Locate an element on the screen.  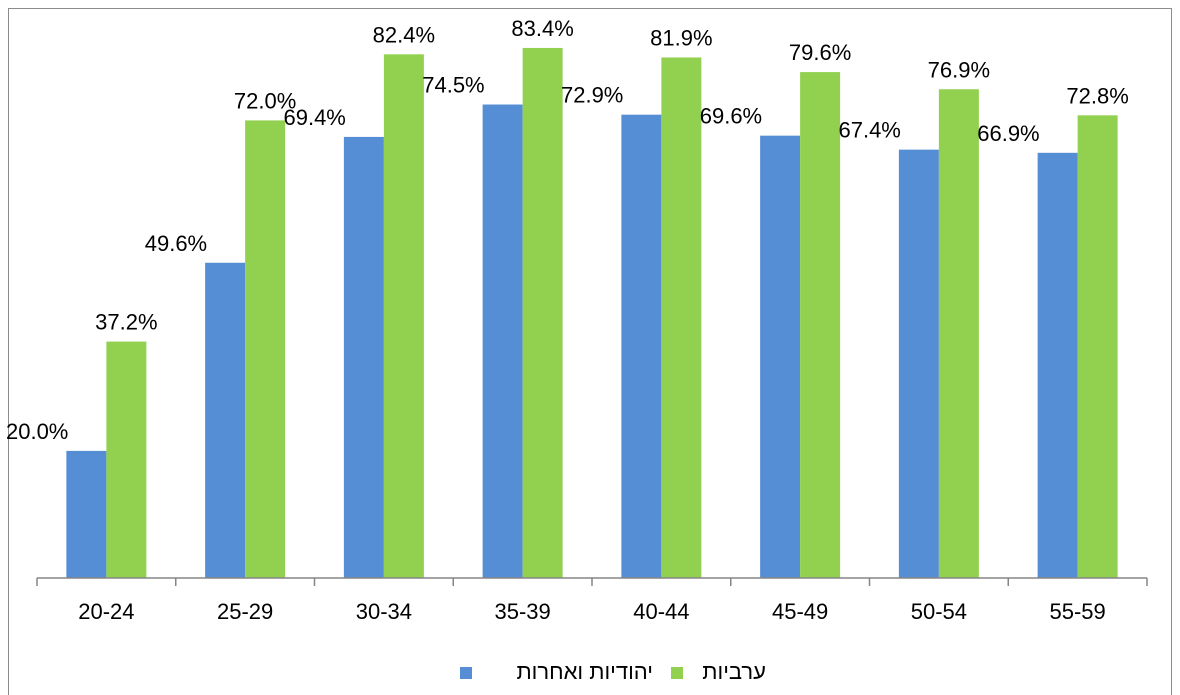
value-label-series1-25-29: 49.6% is located at coordinates (176, 243).